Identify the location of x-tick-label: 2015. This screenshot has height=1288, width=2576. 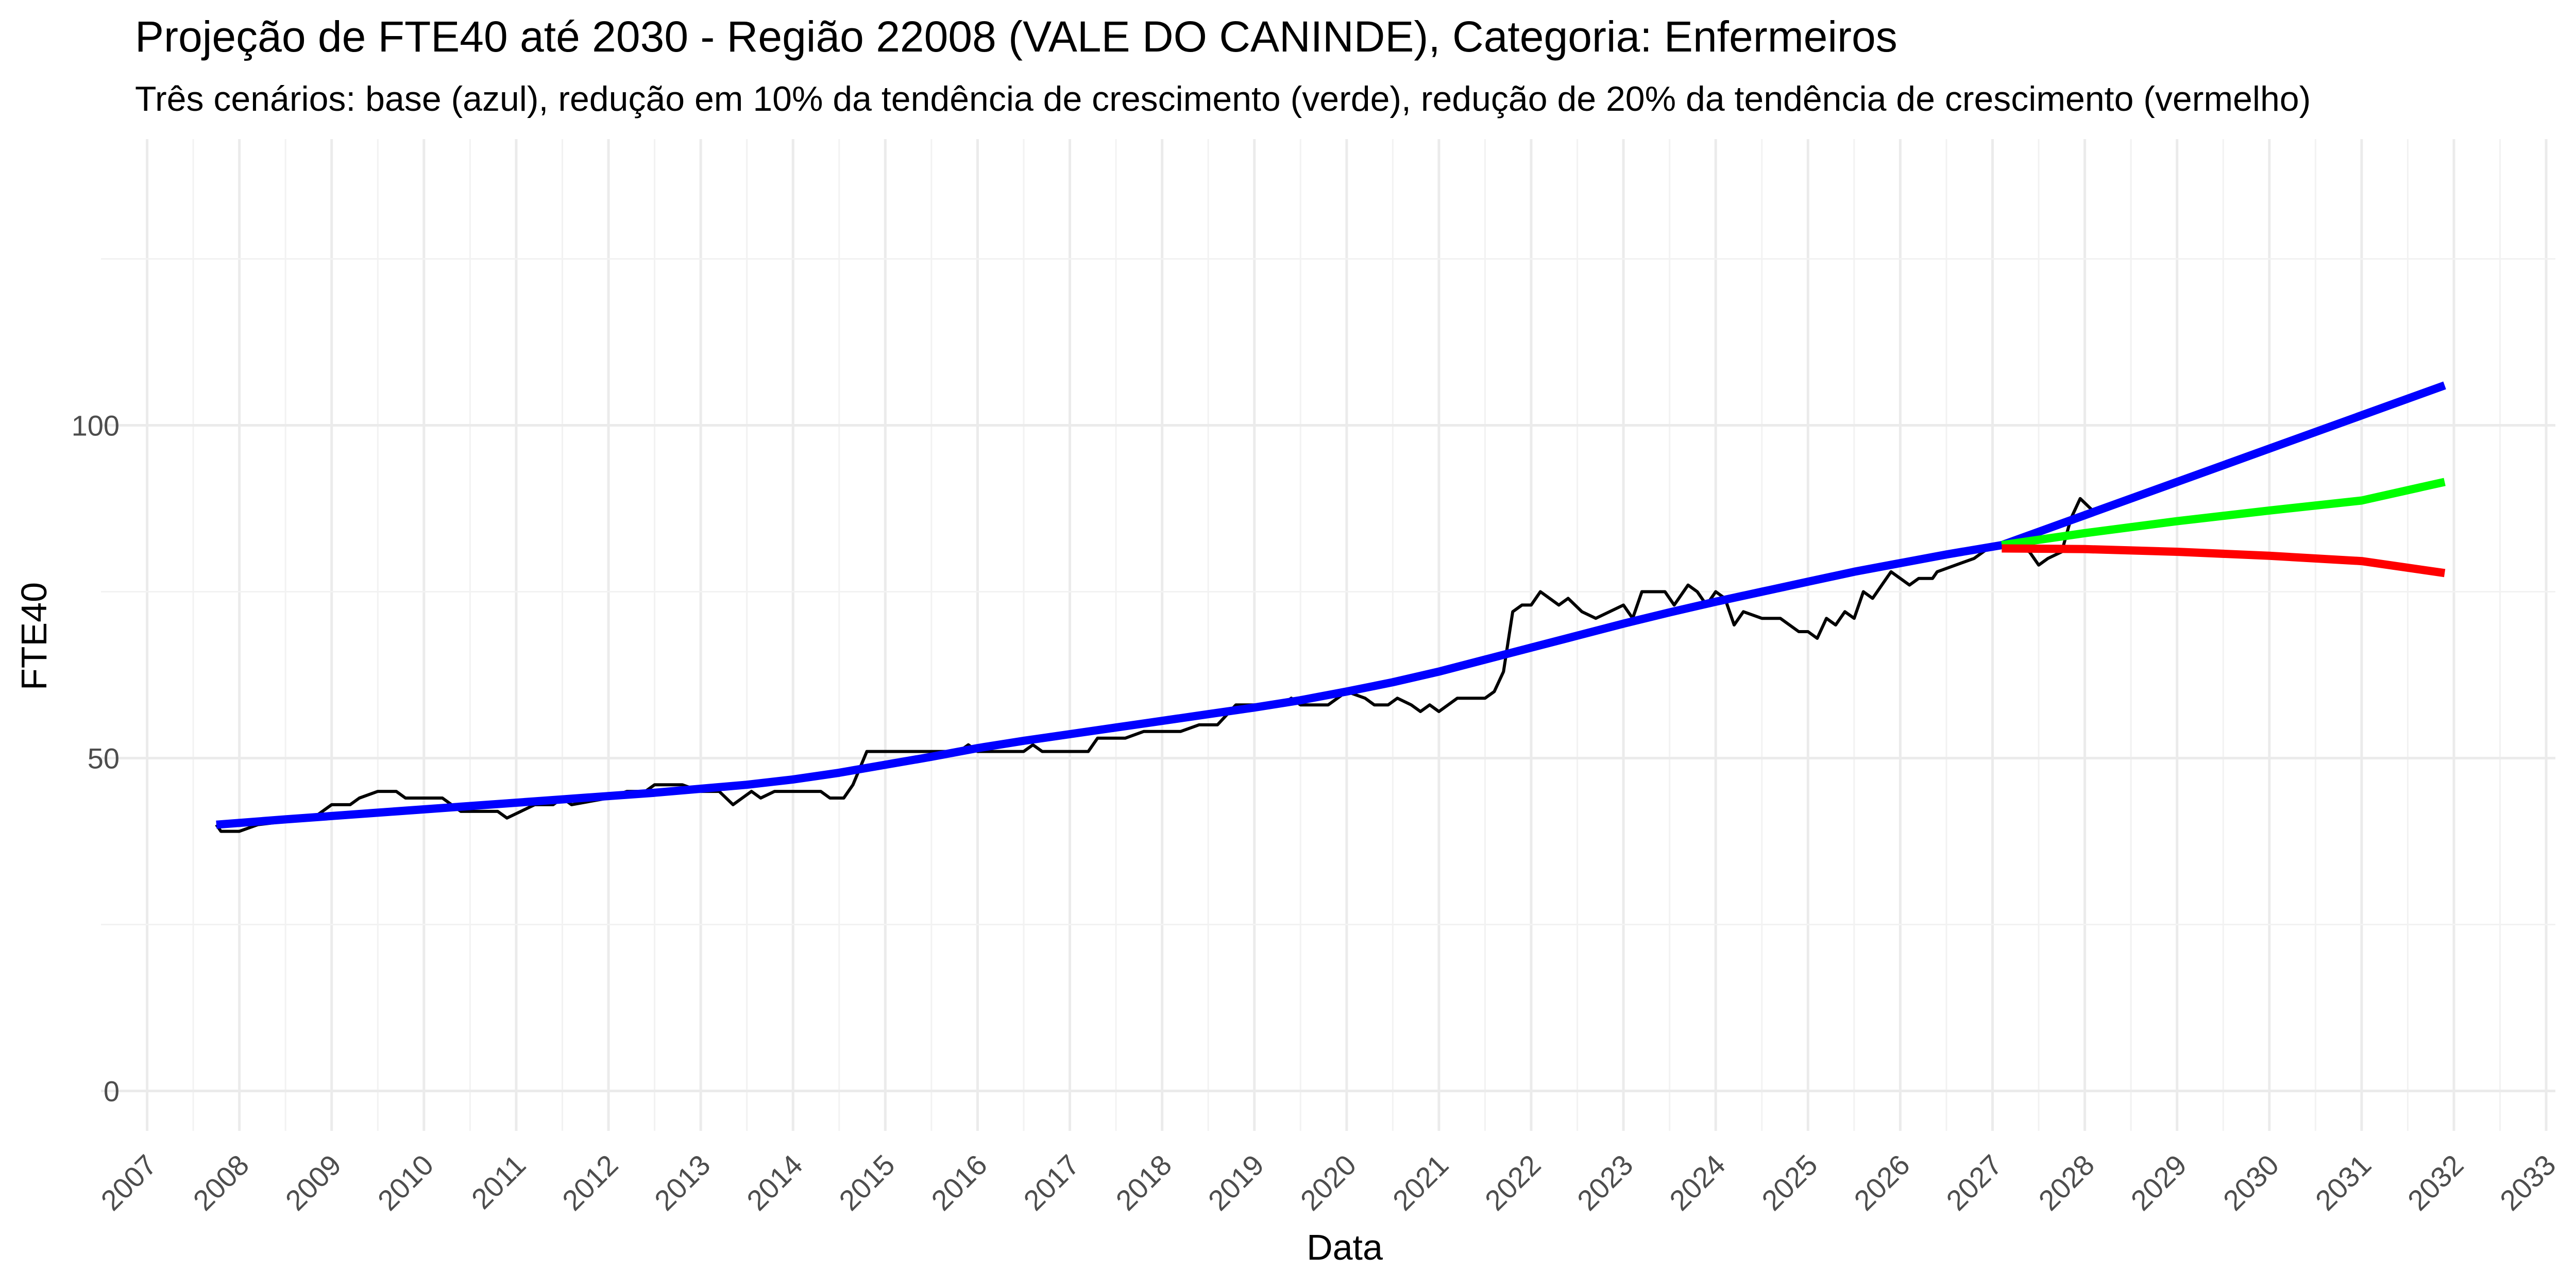
(867, 1182).